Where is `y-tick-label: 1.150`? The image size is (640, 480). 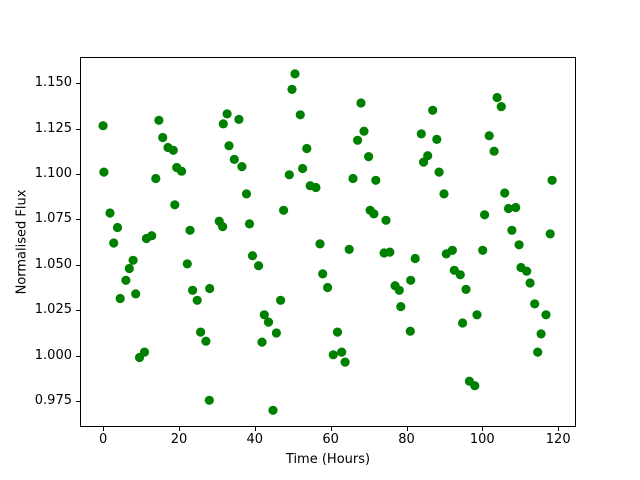
y-tick-label: 1.150 is located at coordinates (53, 82).